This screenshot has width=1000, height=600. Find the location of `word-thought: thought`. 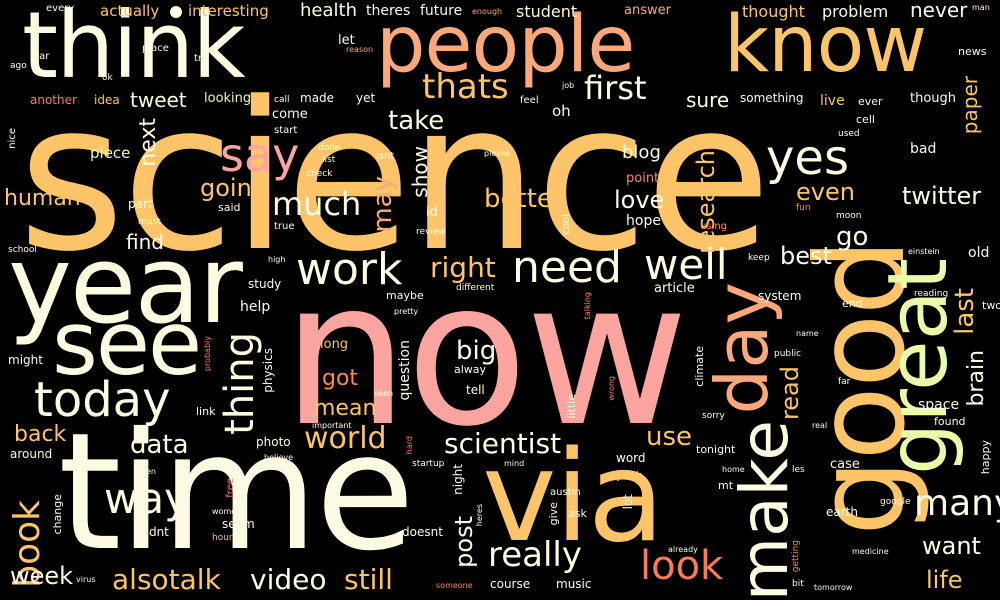

word-thought: thought is located at coordinates (773, 11).